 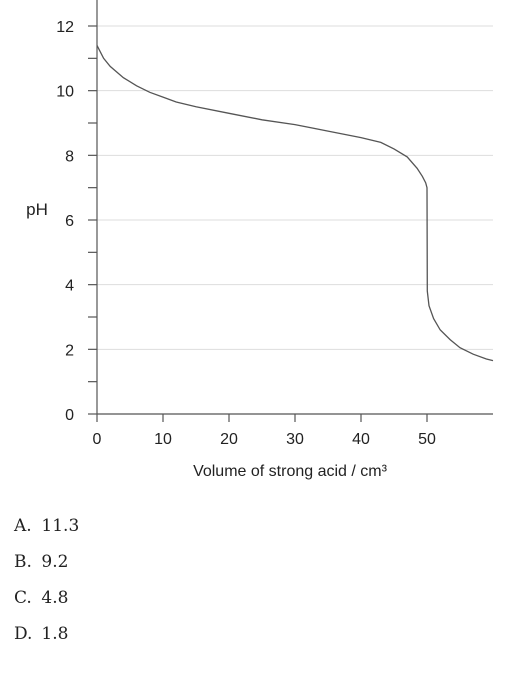 I want to click on option-value: 1.8, so click(x=55, y=634).